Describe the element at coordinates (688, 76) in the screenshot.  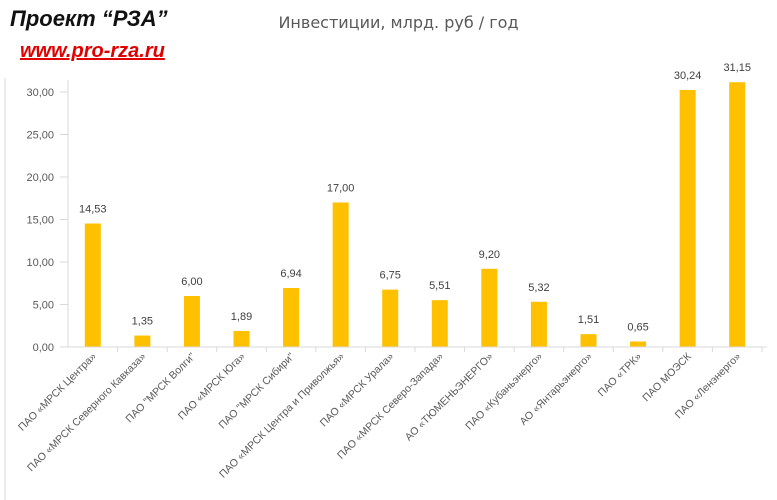
I see `data-label: 30,24` at that location.